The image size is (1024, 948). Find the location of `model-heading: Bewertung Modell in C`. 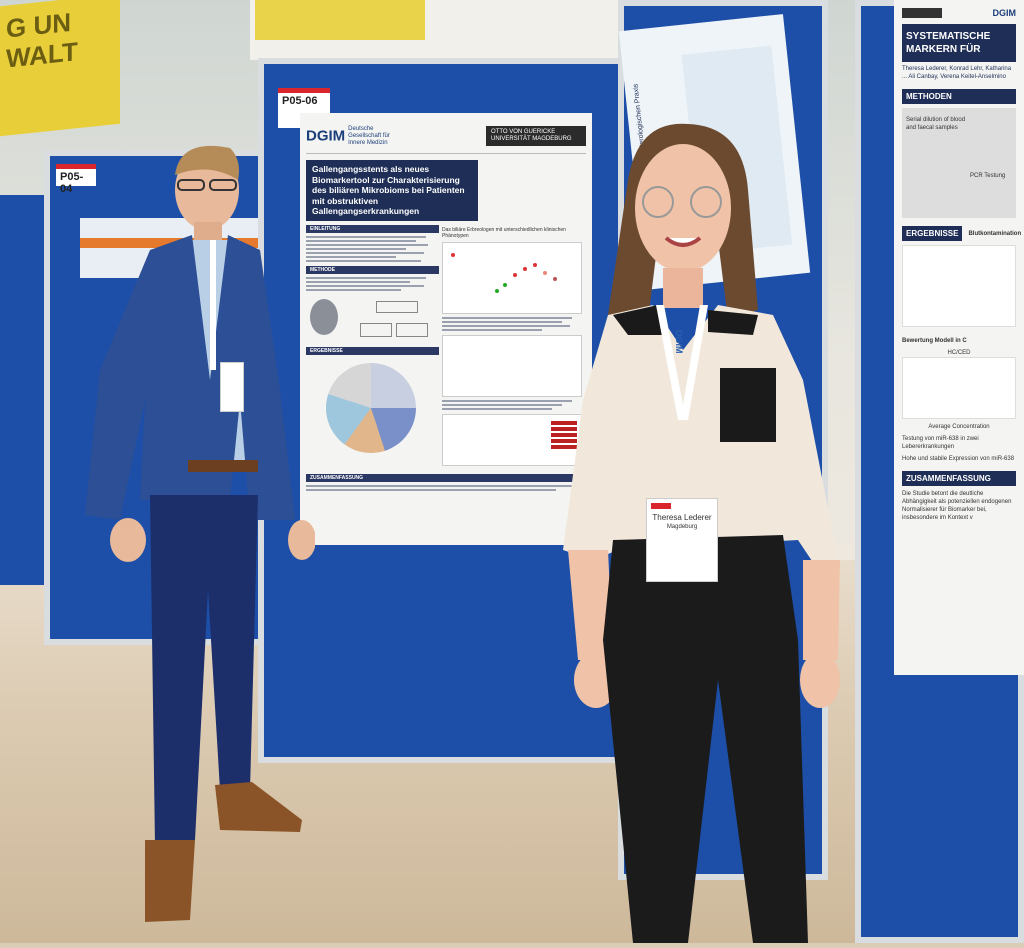

model-heading: Bewertung Modell in C is located at coordinates (934, 341).